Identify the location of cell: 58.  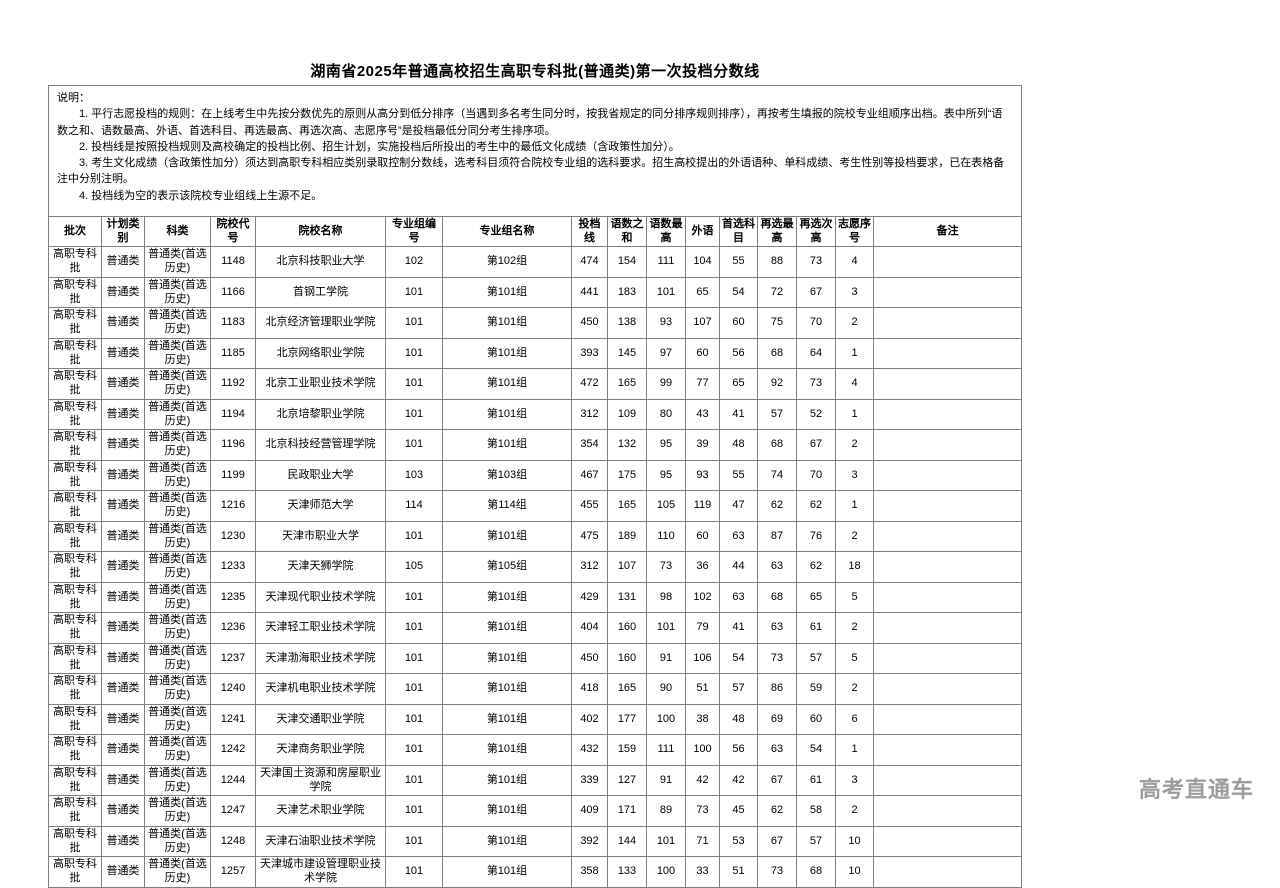
(816, 811).